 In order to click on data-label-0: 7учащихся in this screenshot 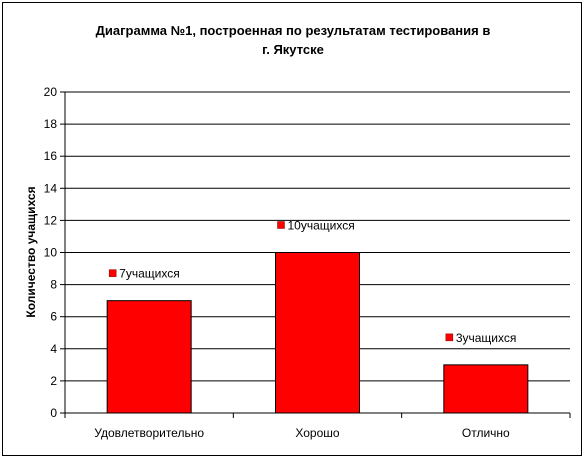, I will do `click(149, 274)`.